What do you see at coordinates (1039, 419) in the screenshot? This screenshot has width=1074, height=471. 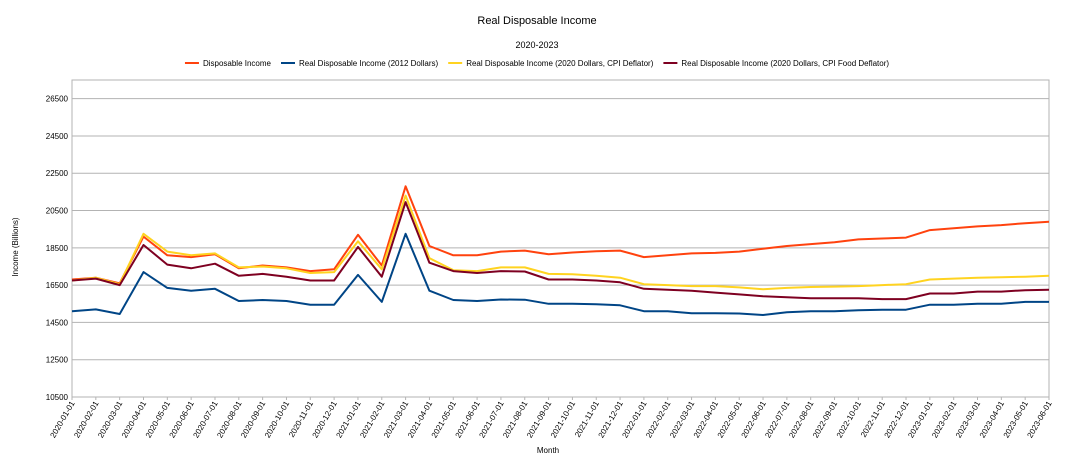 I see `x-tick-label: 2023-06-01` at bounding box center [1039, 419].